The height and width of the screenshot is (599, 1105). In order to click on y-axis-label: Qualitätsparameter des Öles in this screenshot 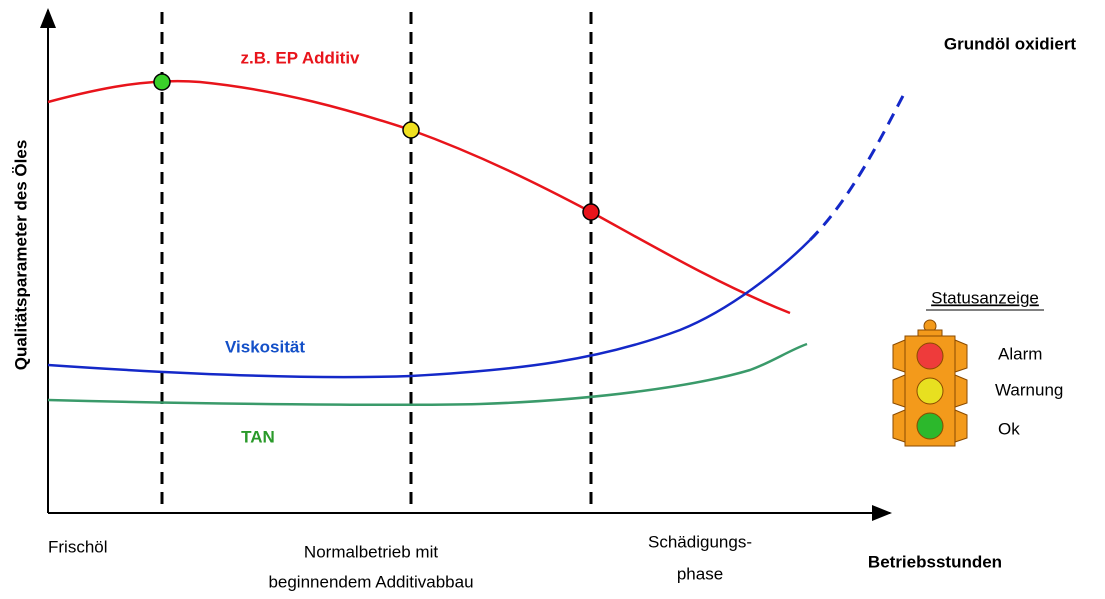, I will do `click(20, 255)`.